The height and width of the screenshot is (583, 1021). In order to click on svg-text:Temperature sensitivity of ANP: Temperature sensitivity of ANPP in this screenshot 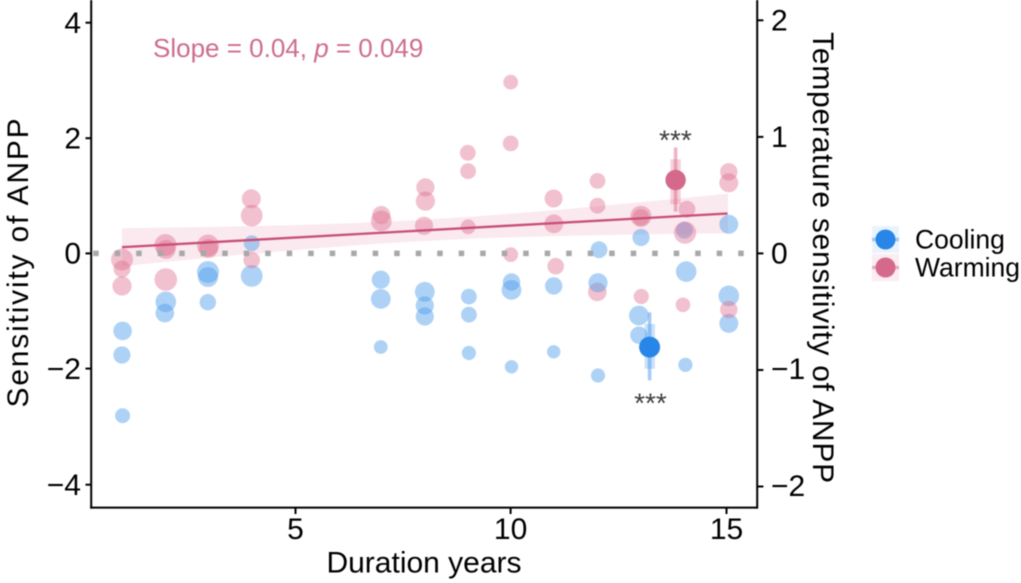, I will do `click(822, 258)`.